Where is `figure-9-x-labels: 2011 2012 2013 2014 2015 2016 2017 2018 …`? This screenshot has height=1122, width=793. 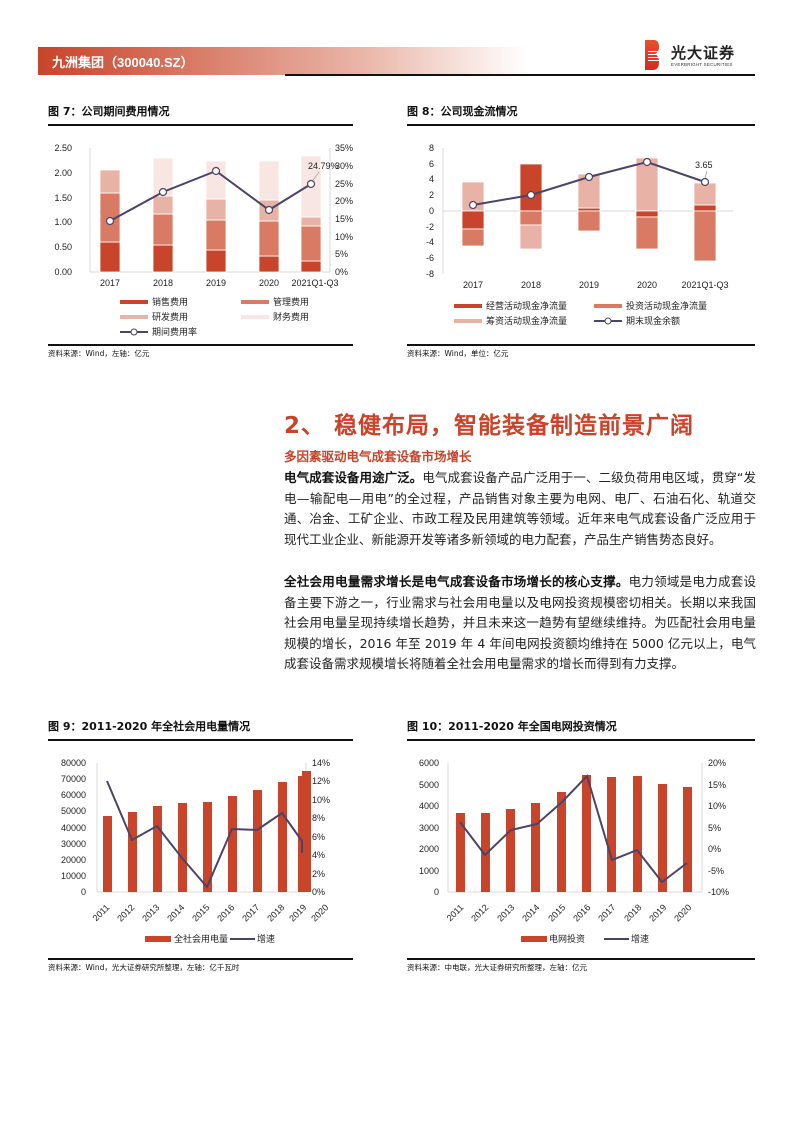
figure-9-x-labels: 2011 2012 2013 2014 2015 2016 2017 2018 … is located at coordinates (211, 912).